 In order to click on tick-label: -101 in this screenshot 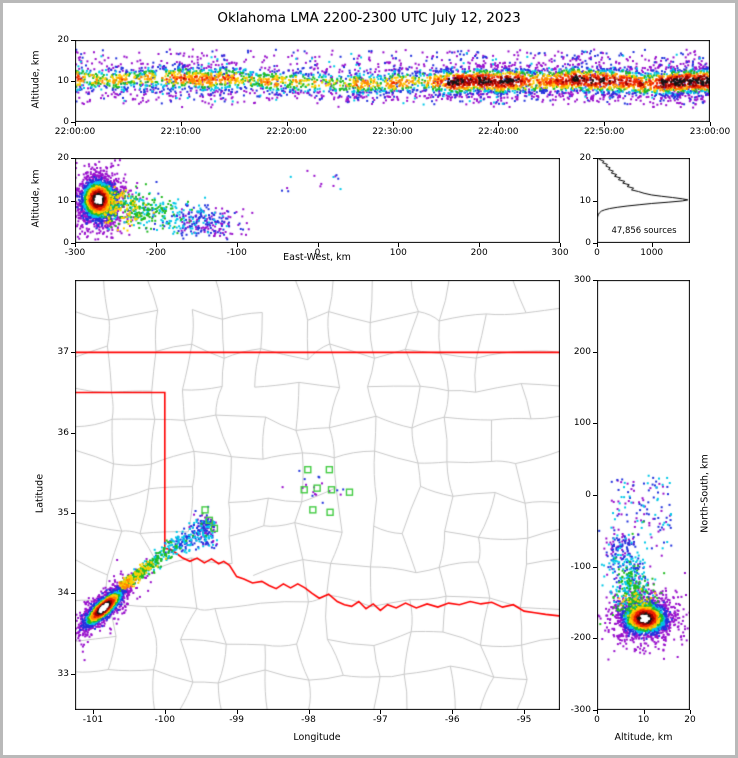, I will do `click(93, 720)`.